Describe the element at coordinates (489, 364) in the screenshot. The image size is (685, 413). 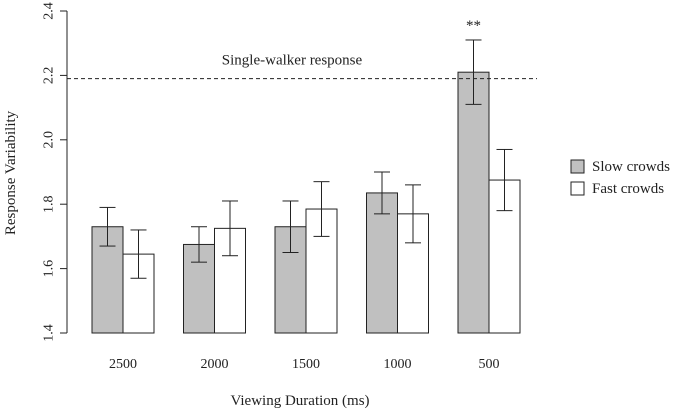
I see `x-tick-label: 500` at that location.